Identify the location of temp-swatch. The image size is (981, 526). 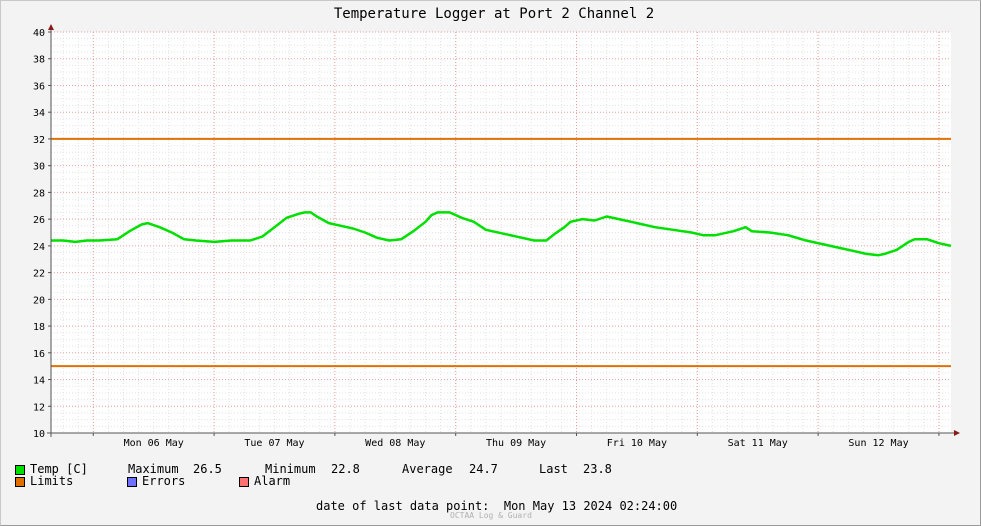
(20, 470).